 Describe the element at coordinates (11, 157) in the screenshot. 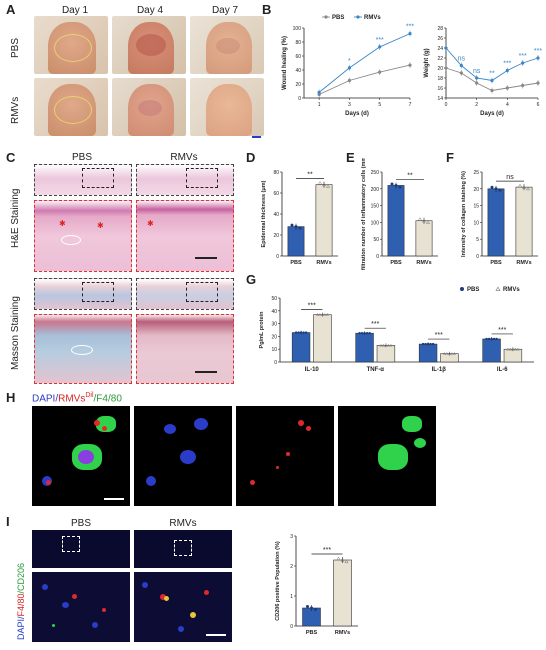

I see `panel-label-c: C` at that location.